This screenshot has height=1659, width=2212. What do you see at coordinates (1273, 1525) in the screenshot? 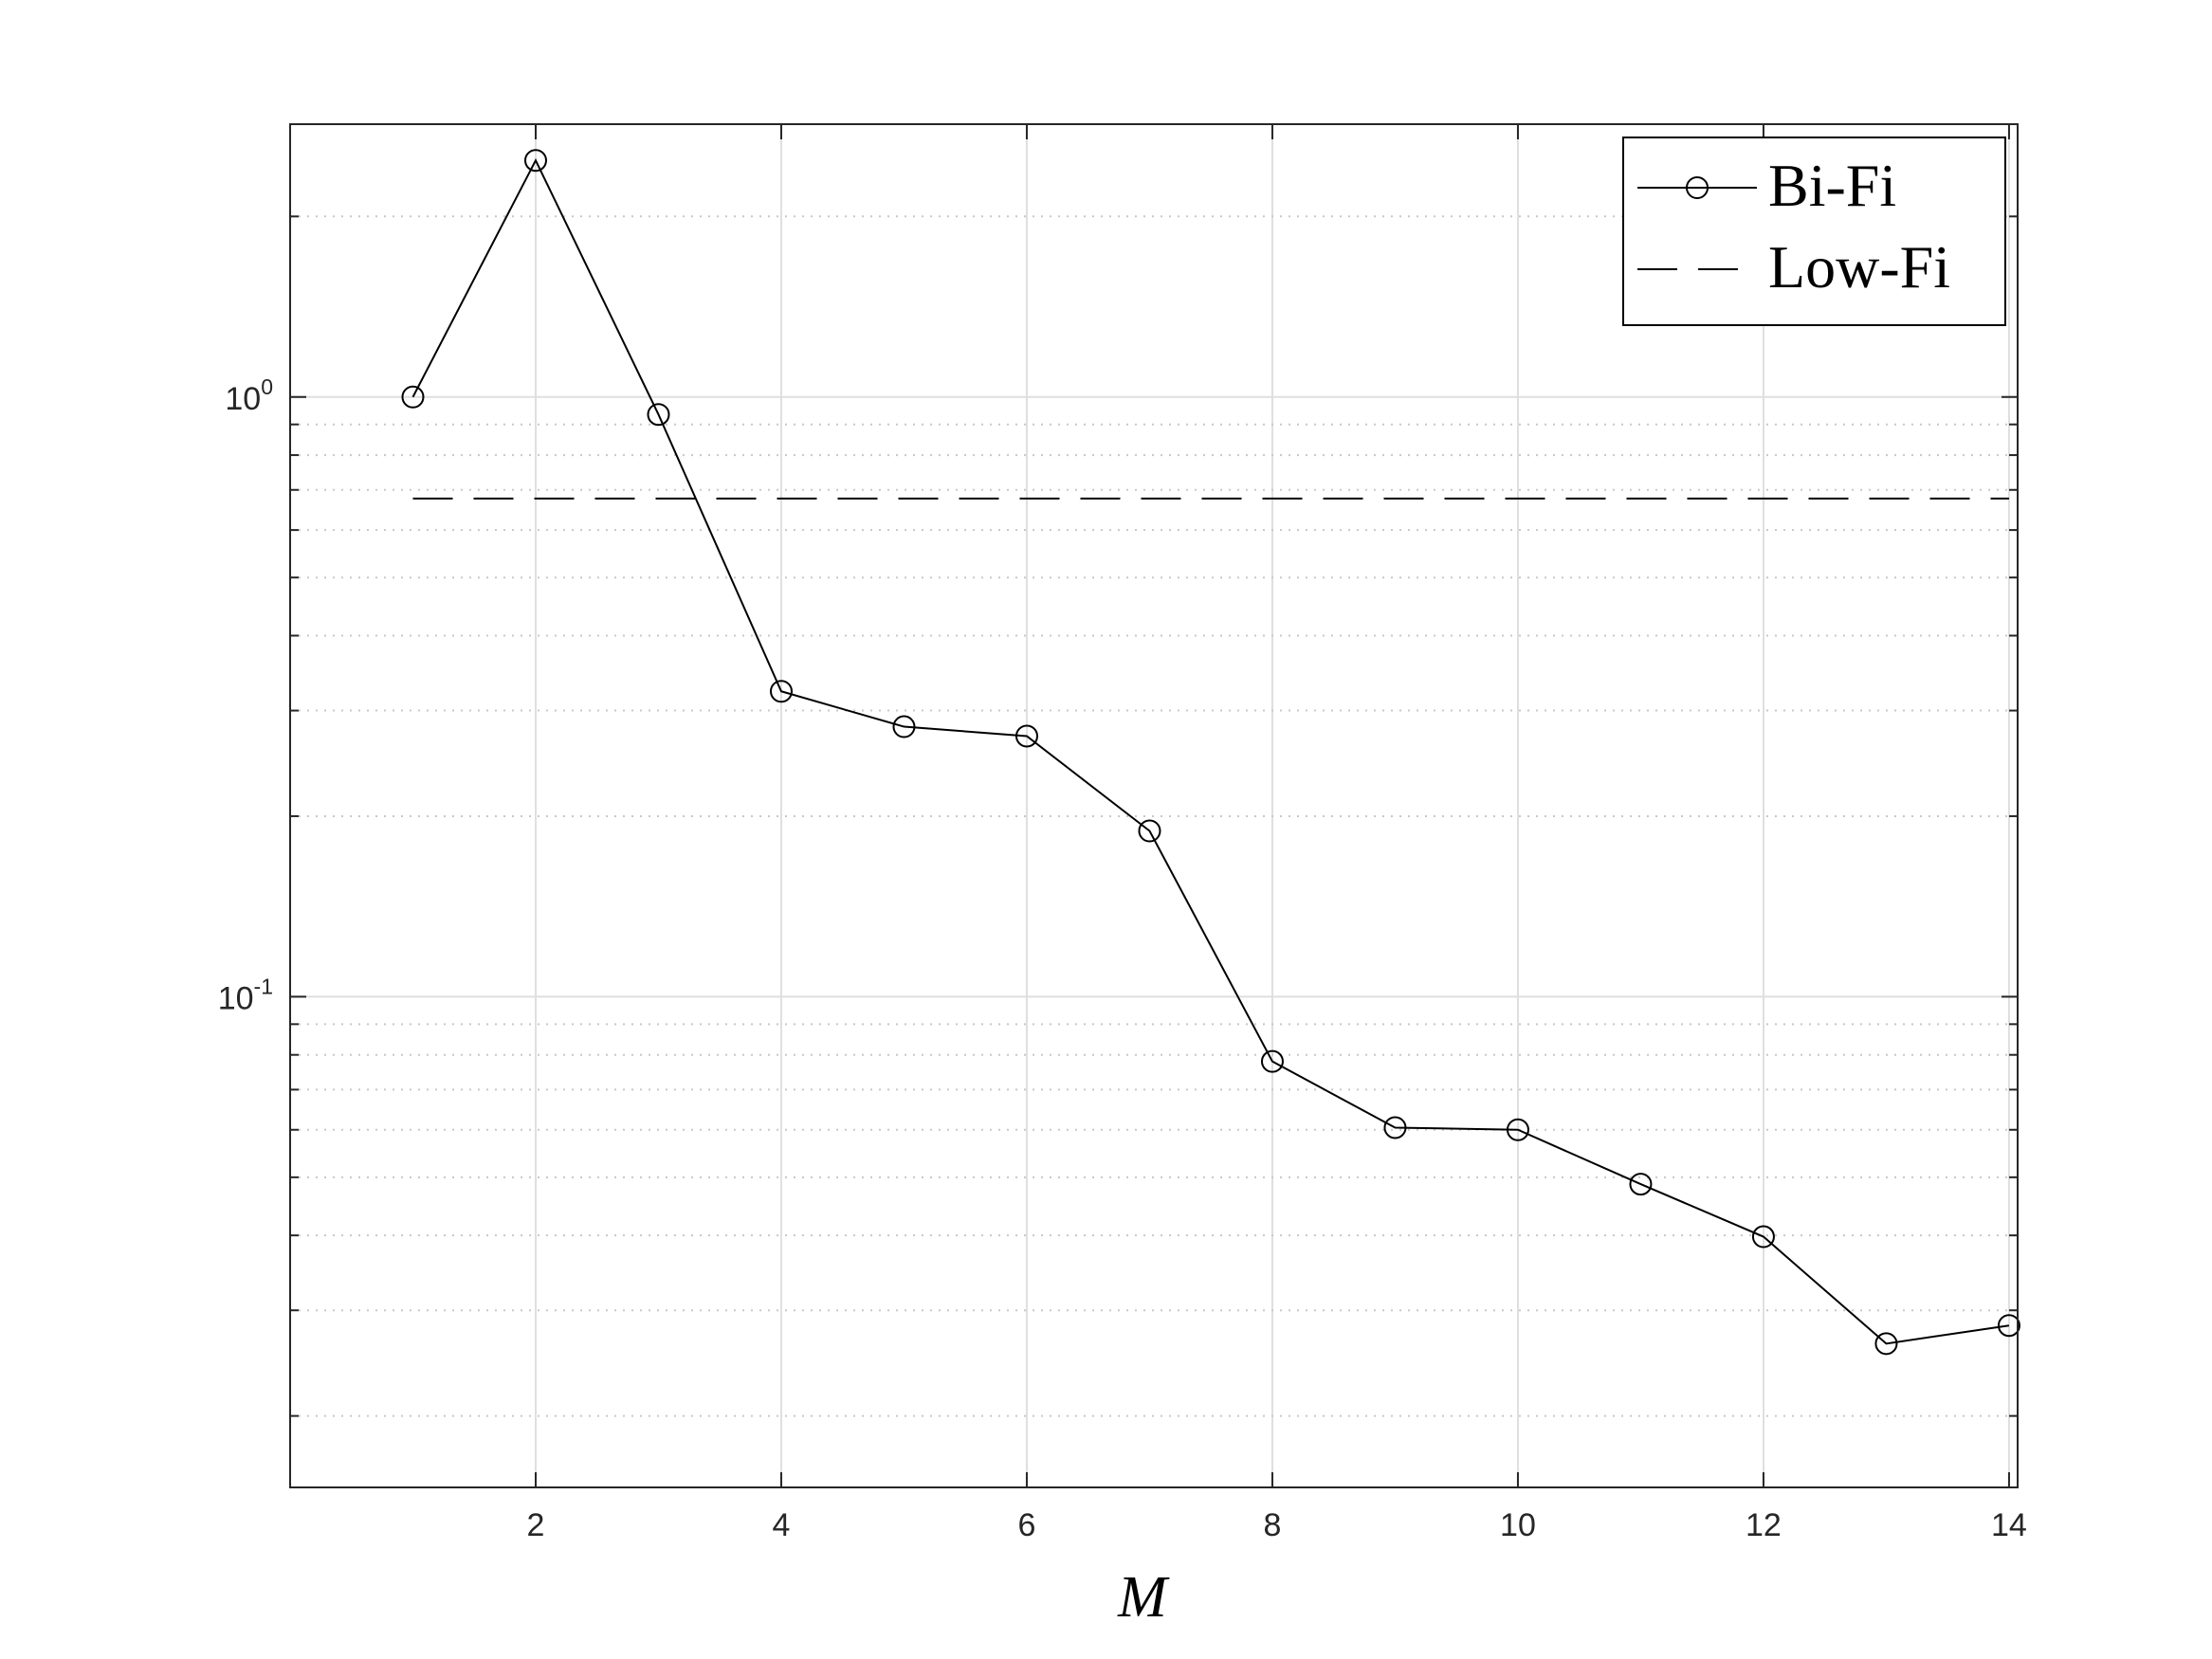
I see `x-tick-label: 8` at bounding box center [1273, 1525].